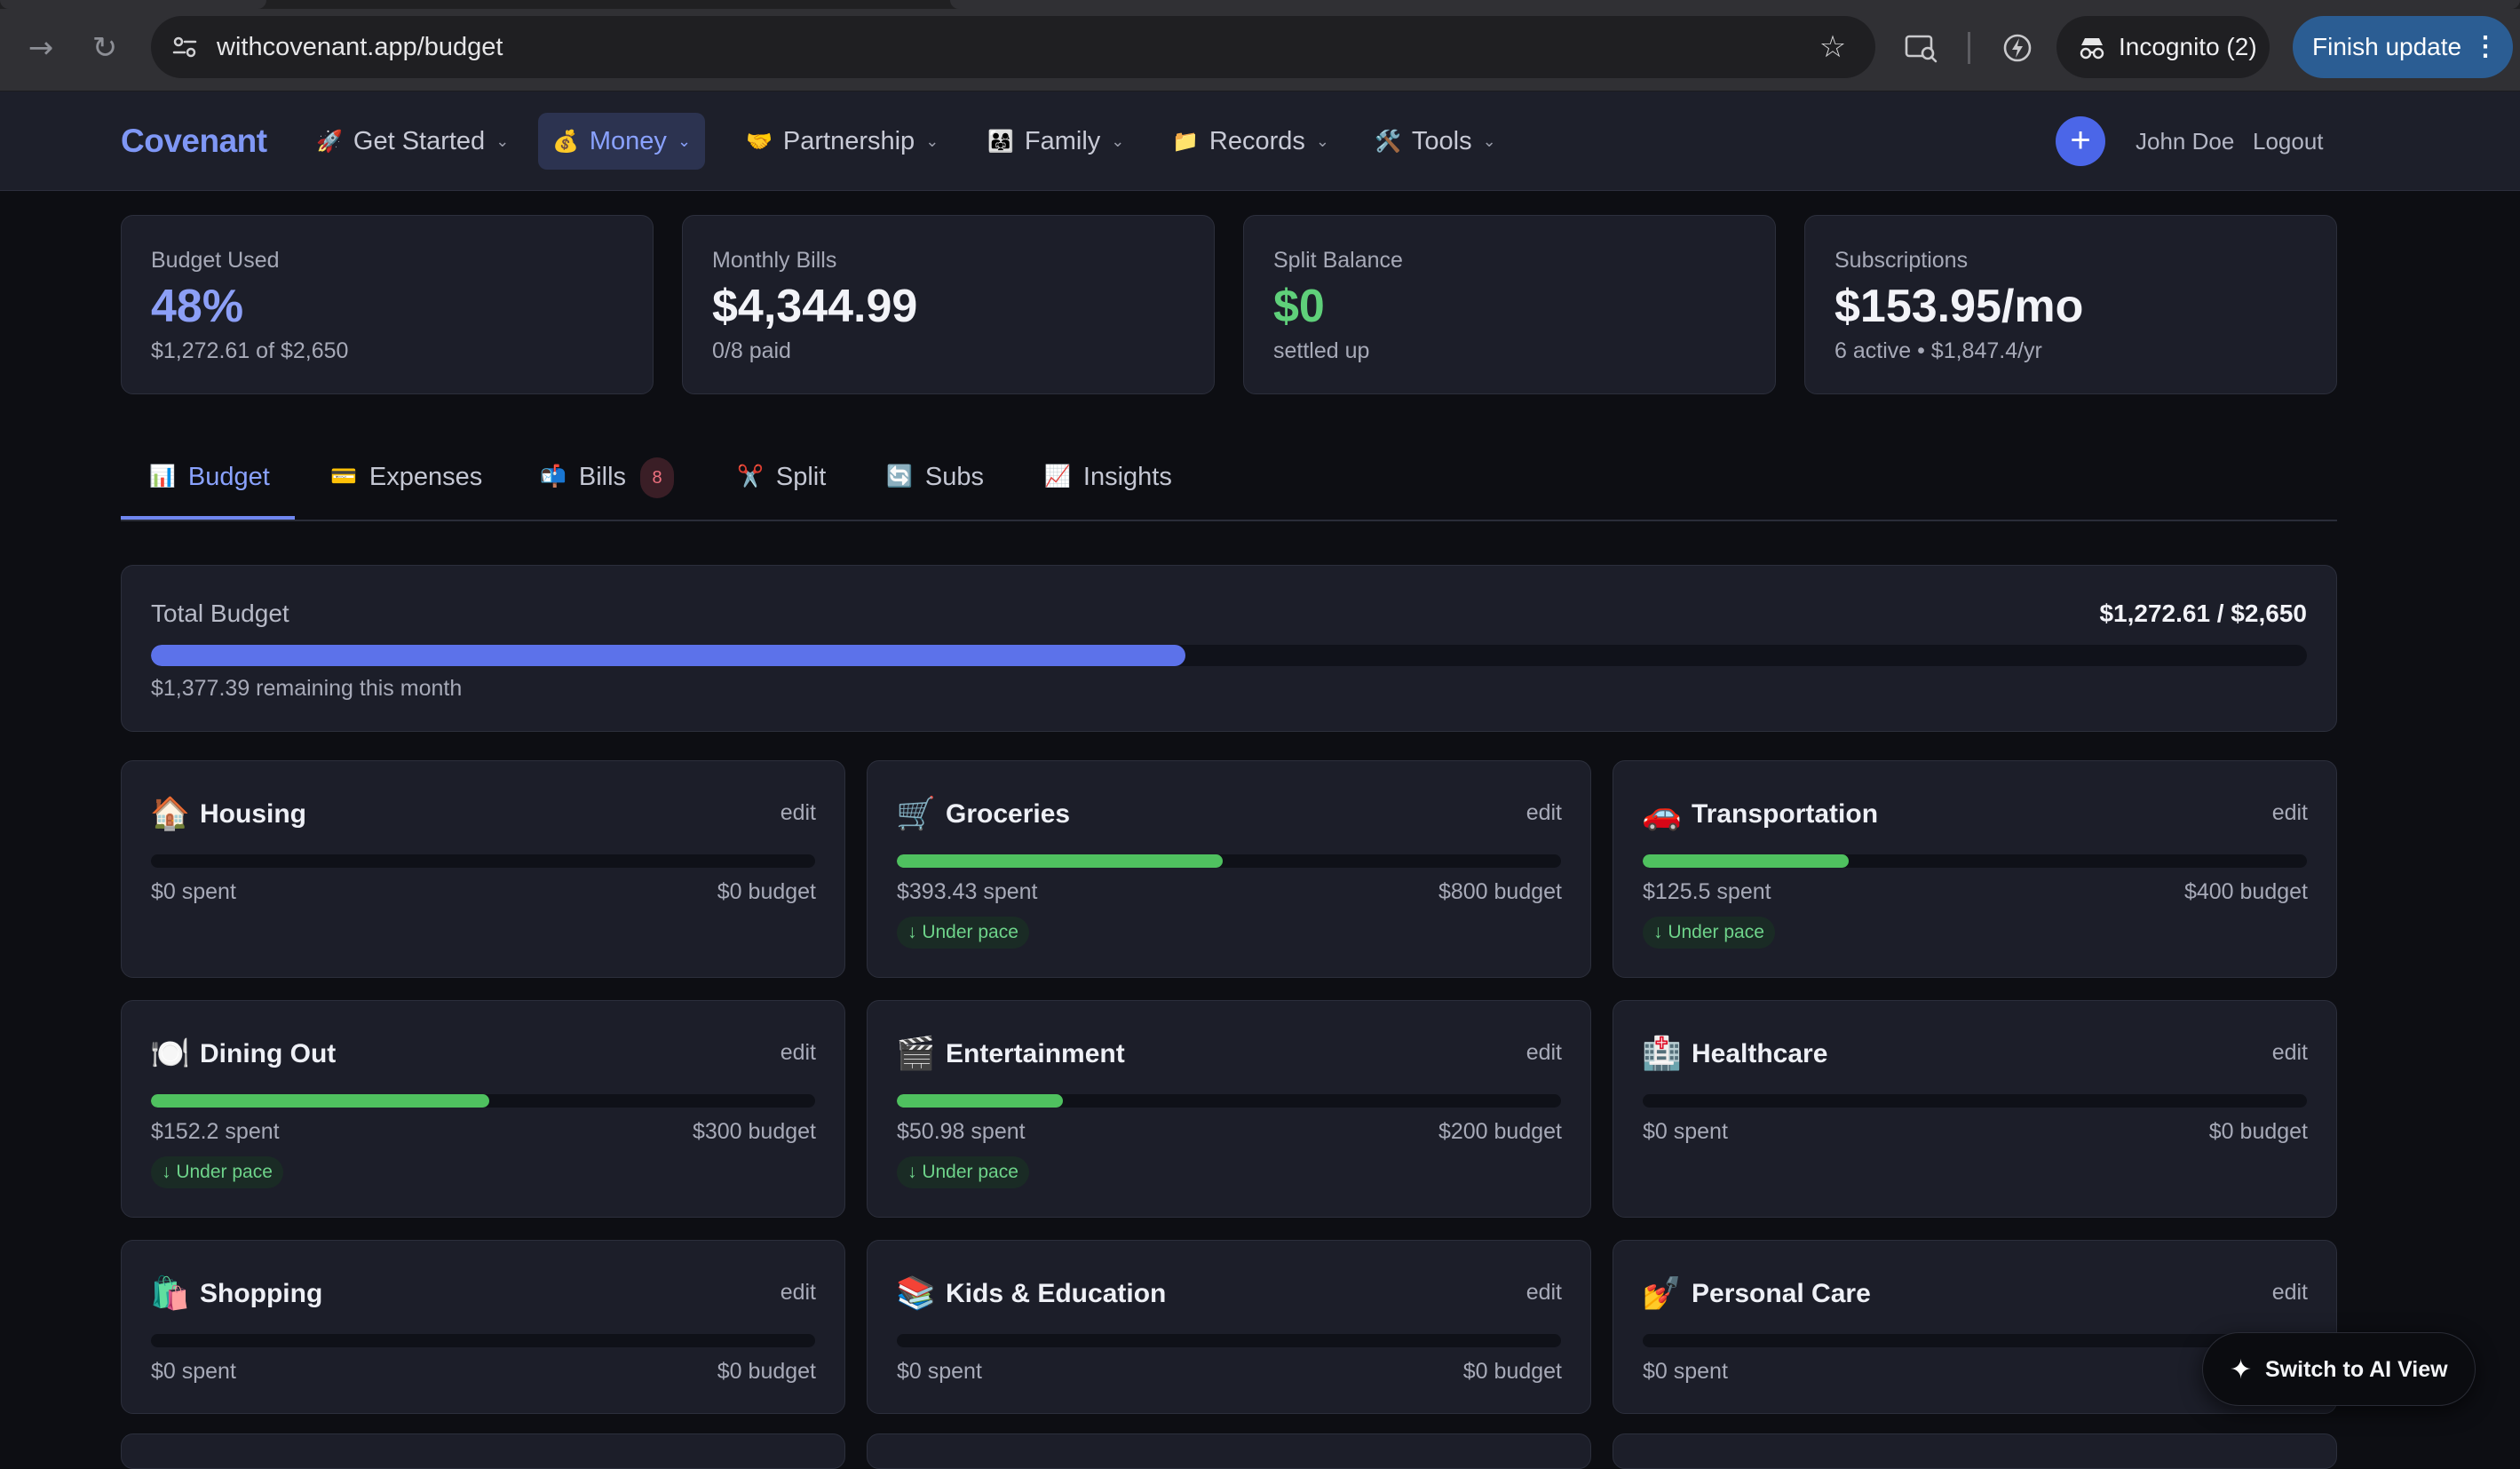 This screenshot has height=1469, width=2520. Describe the element at coordinates (1760, 1053) in the screenshot. I see `category-name: Healthcare` at that location.